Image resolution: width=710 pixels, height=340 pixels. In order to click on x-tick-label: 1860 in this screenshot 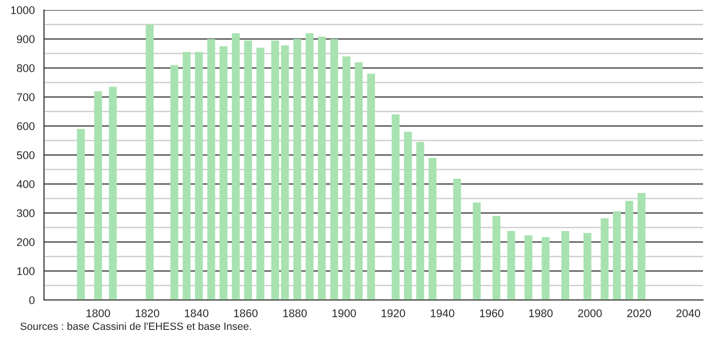, I will do `click(246, 313)`.